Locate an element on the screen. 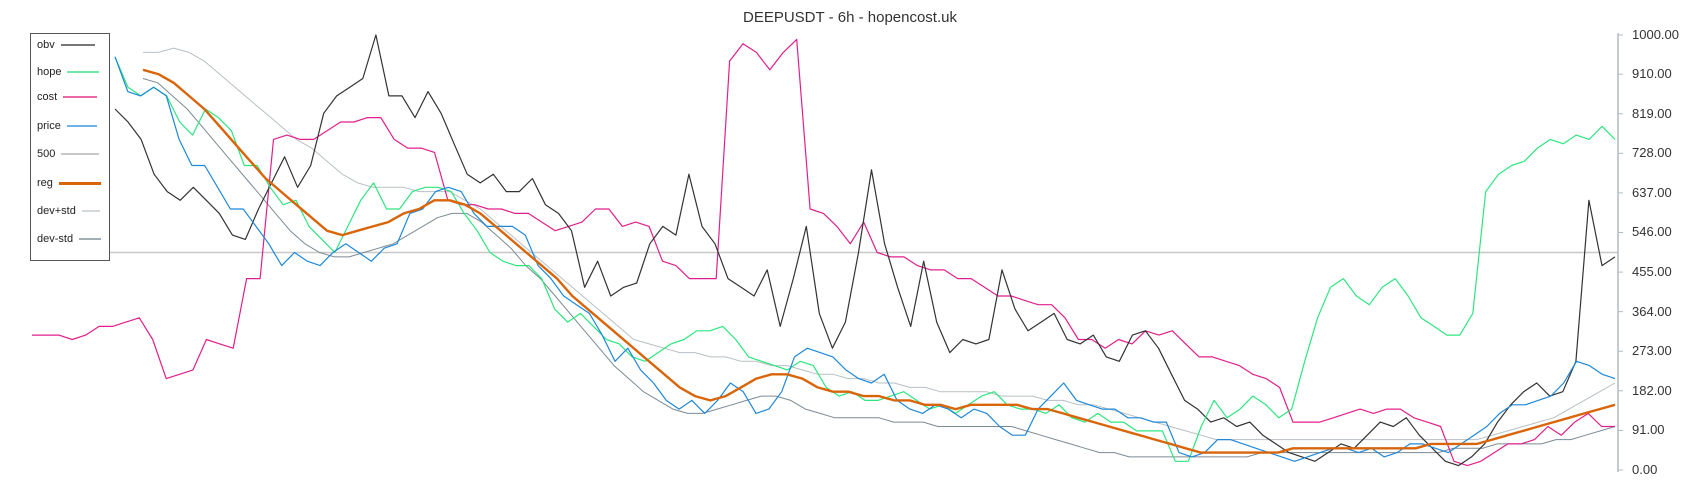 This screenshot has width=1700, height=500. legend-label: hope is located at coordinates (49, 72).